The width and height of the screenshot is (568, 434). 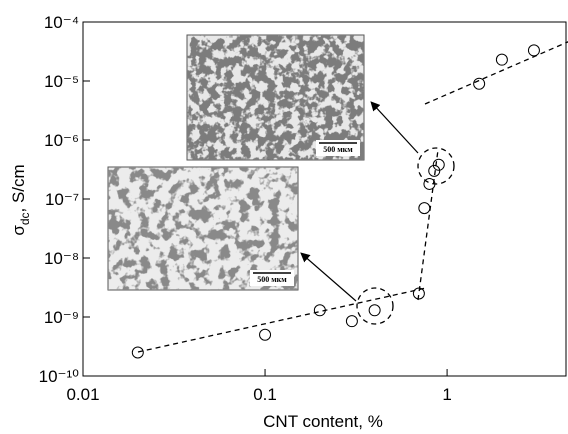 I want to click on y-label-subscript: dc, so click(x=25, y=218).